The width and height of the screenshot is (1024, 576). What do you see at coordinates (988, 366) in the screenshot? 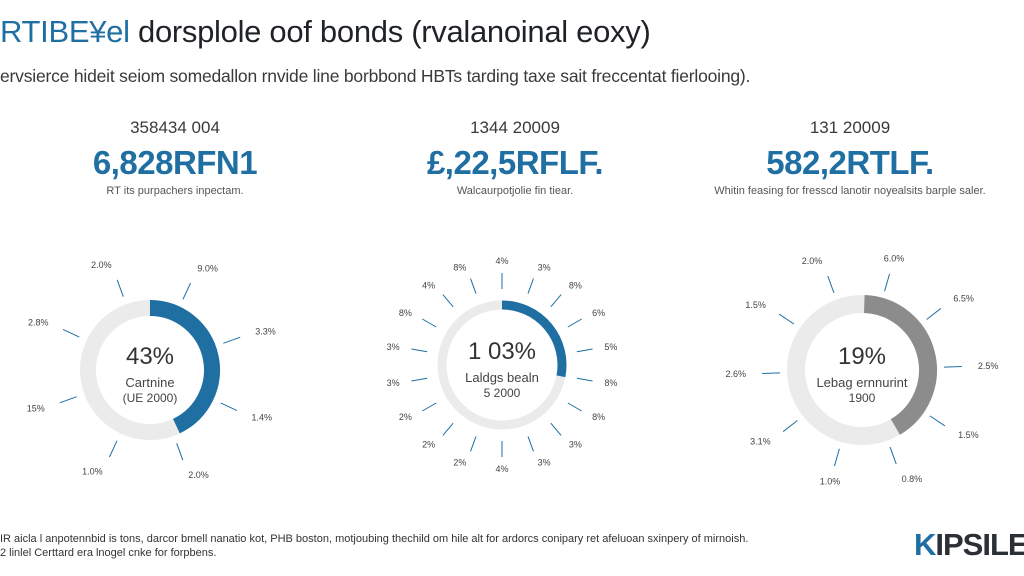
I see `slice-label: 2.5%` at bounding box center [988, 366].